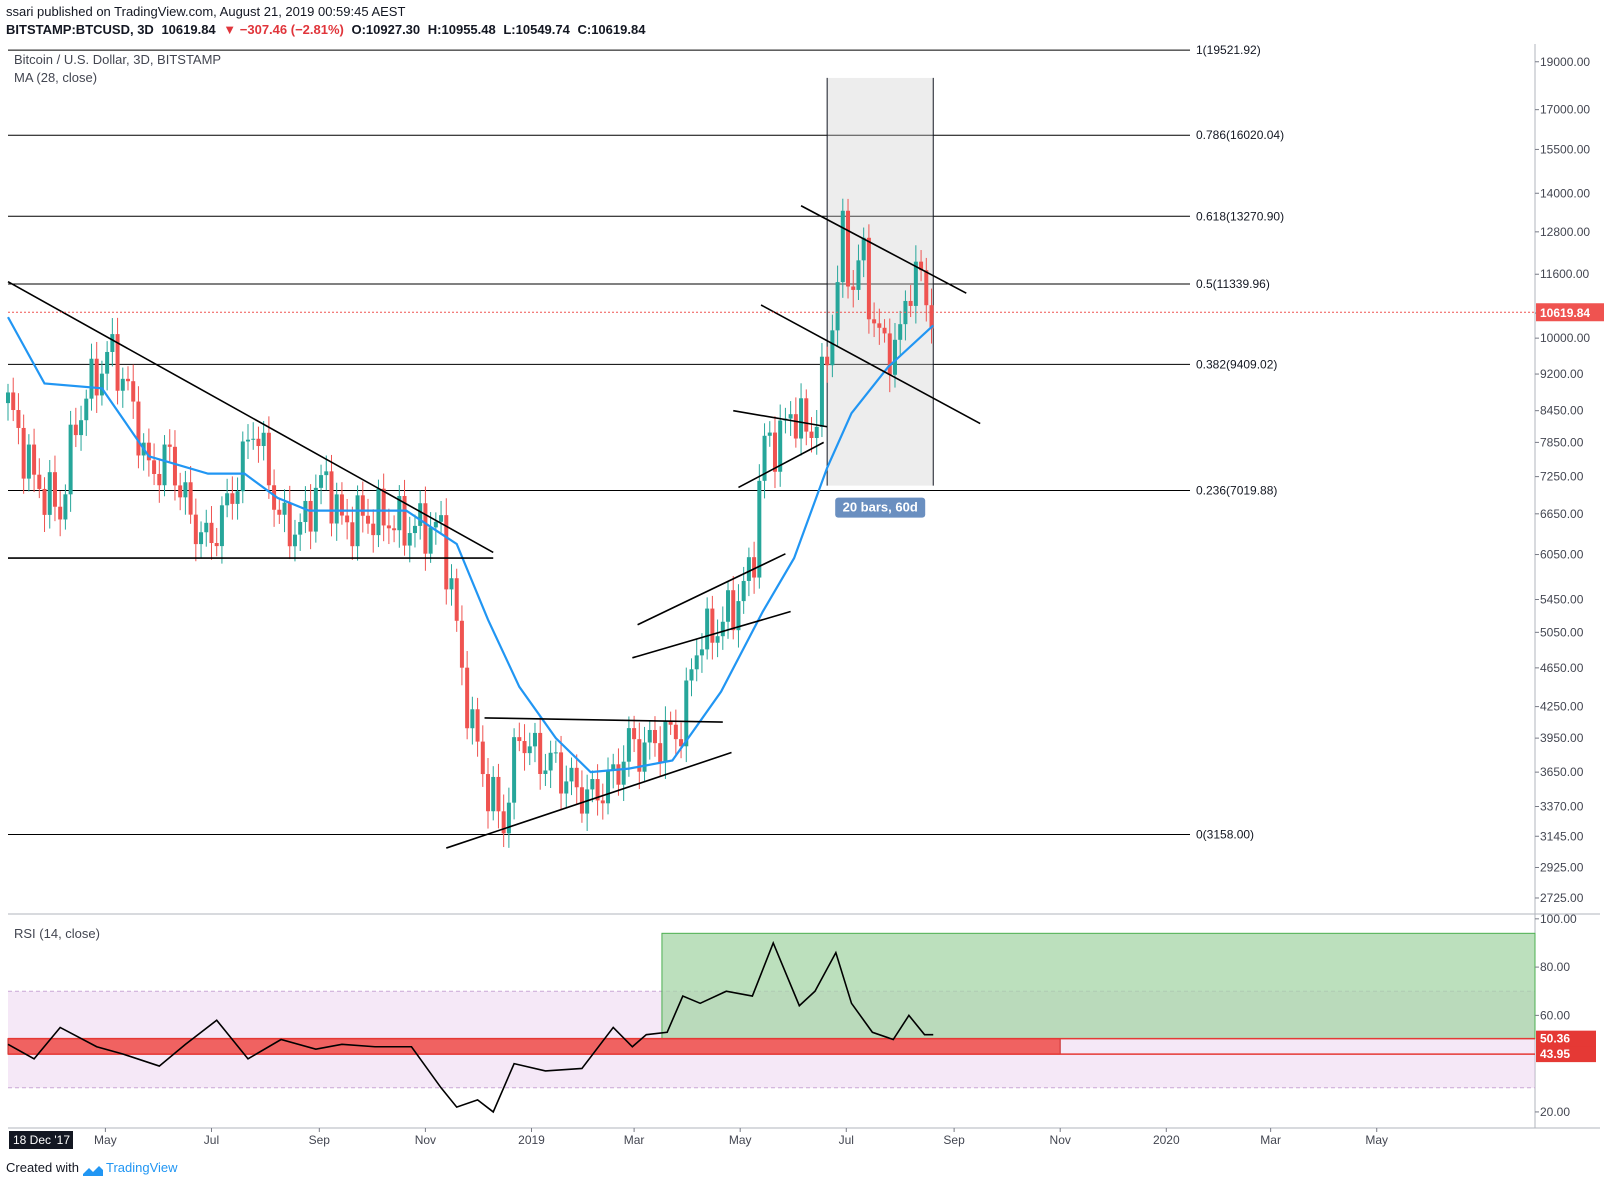 This screenshot has width=1604, height=1184. I want to click on rsi-tick-label: 80.00, so click(1555, 967).